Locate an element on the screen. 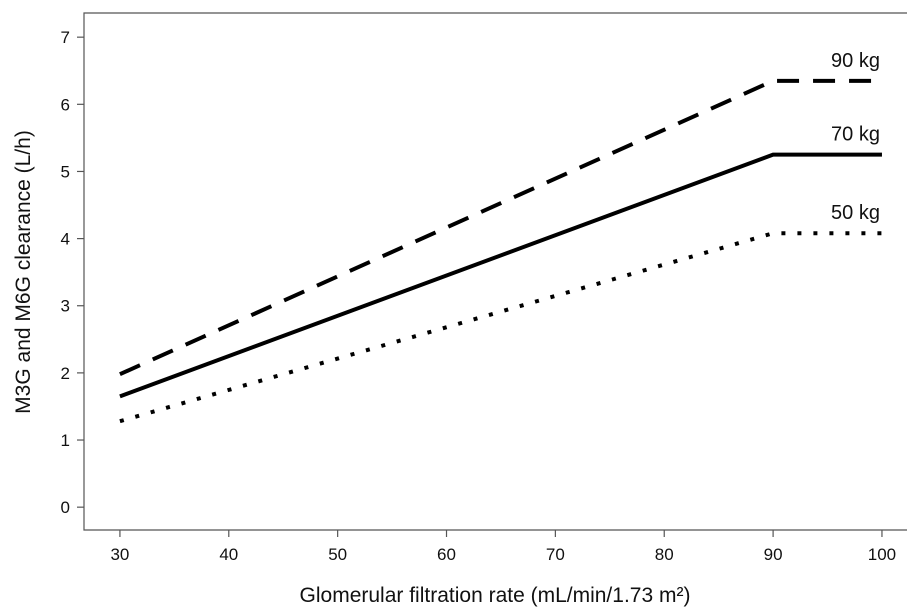 The image size is (909, 613). y-tick-label: 1 is located at coordinates (65, 440).